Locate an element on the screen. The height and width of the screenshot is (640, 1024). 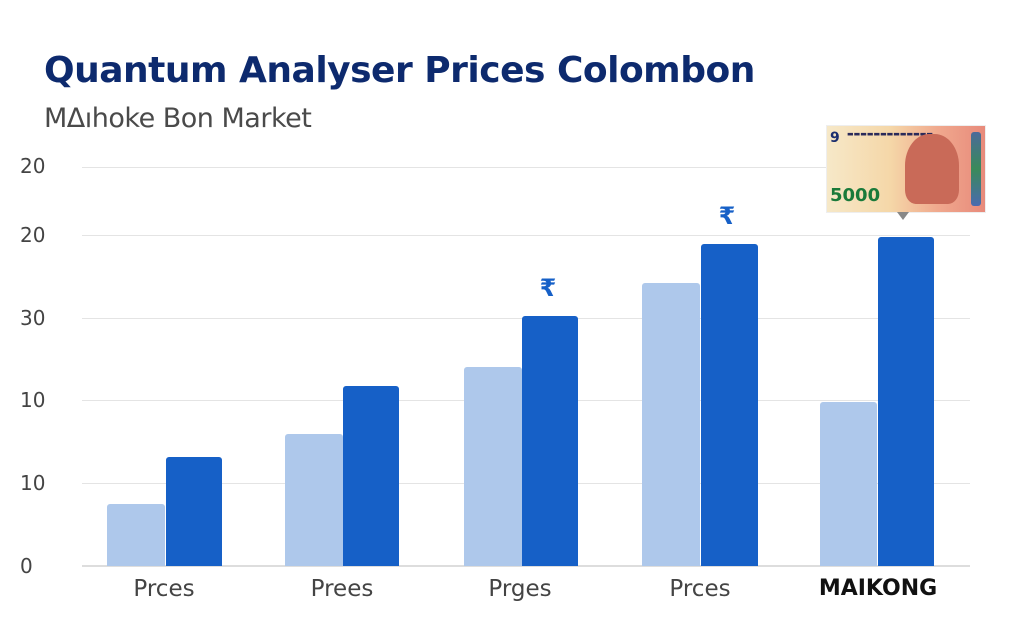
callout-pointer-icon is located at coordinates (903, 216).